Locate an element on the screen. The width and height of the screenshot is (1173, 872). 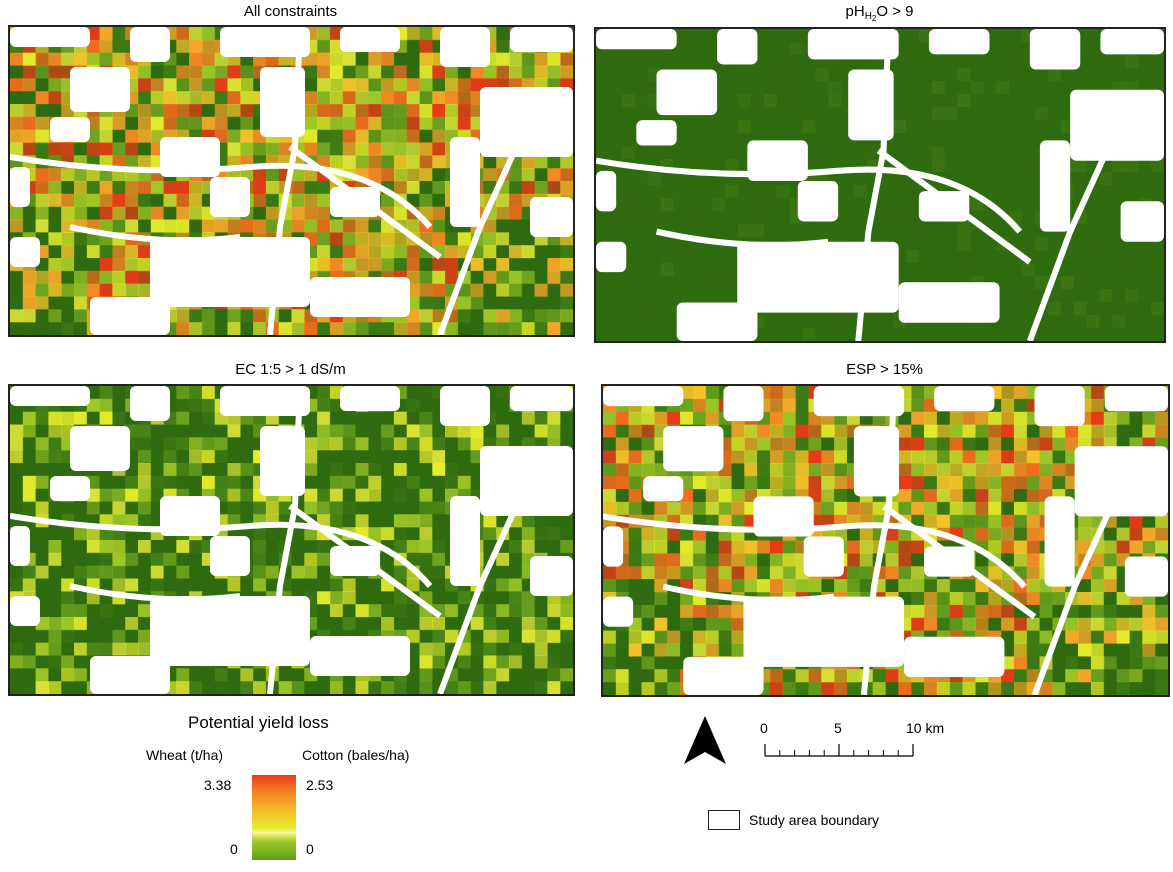
legend-color-ramp is located at coordinates (274, 817).